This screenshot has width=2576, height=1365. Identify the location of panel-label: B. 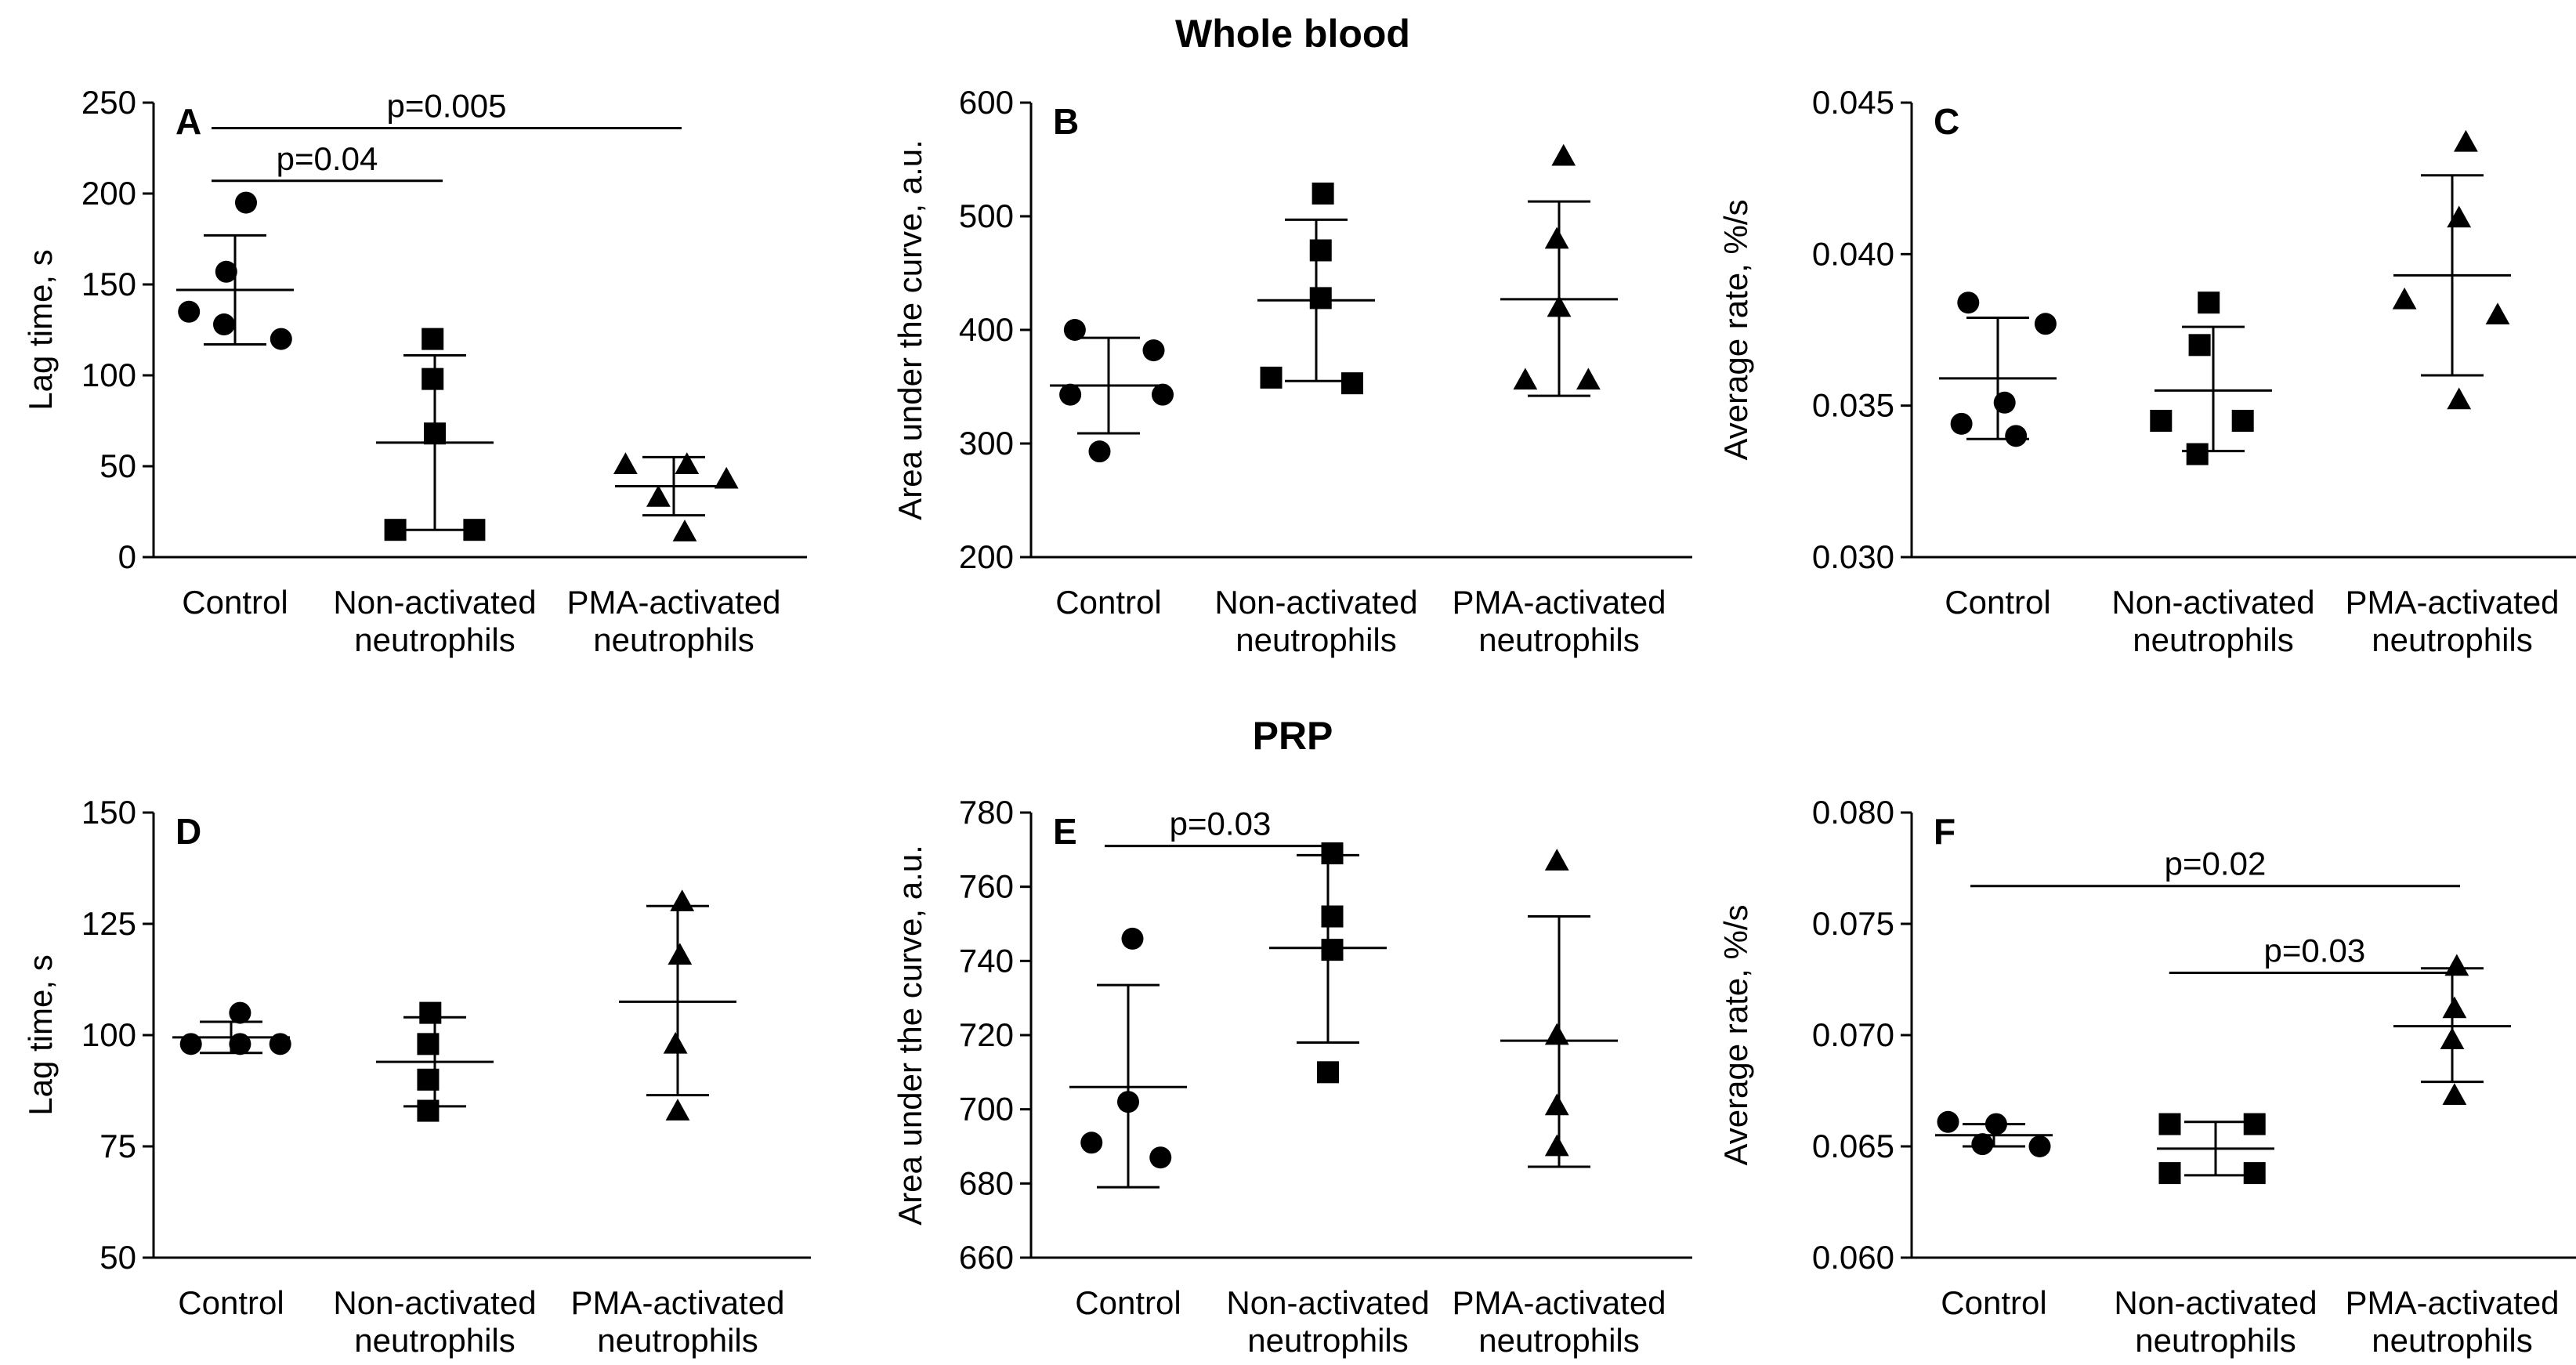
(1066, 121).